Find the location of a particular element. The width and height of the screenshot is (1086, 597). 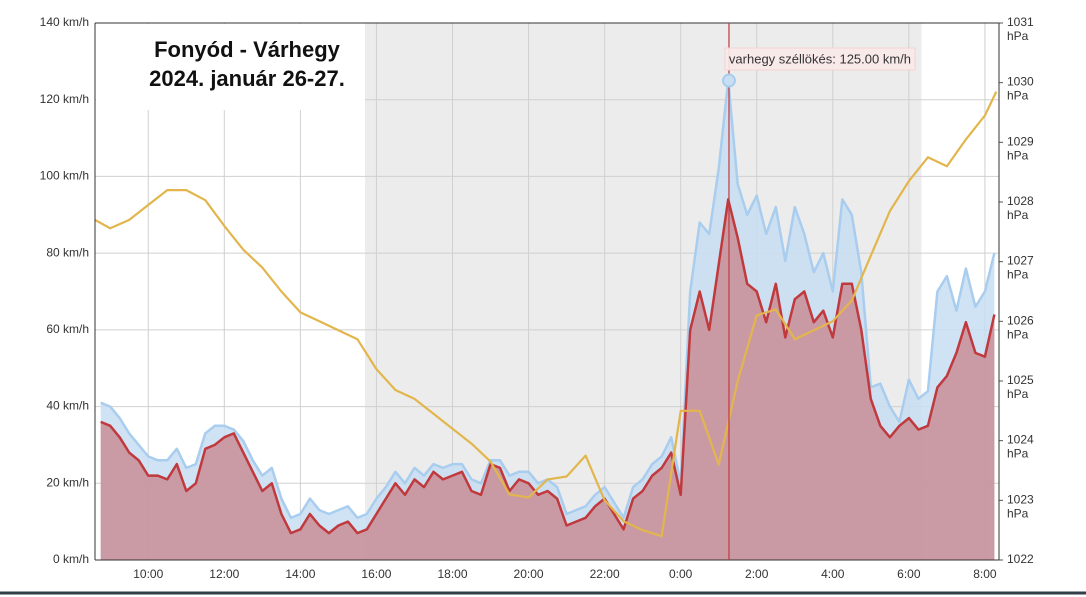

x-tick-label: 22:00 is located at coordinates (605, 574).